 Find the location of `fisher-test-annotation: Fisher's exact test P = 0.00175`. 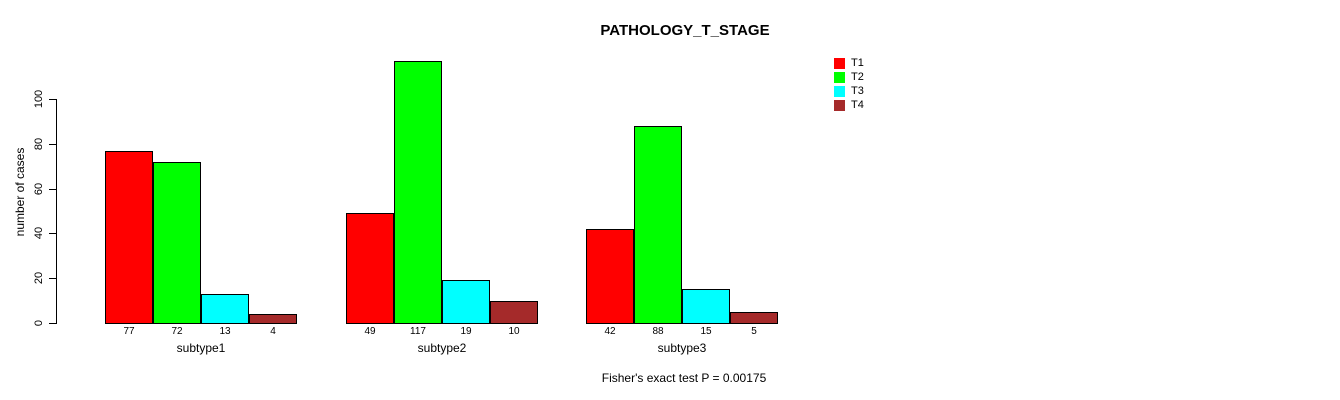

fisher-test-annotation: Fisher's exact test P = 0.00175 is located at coordinates (684, 378).